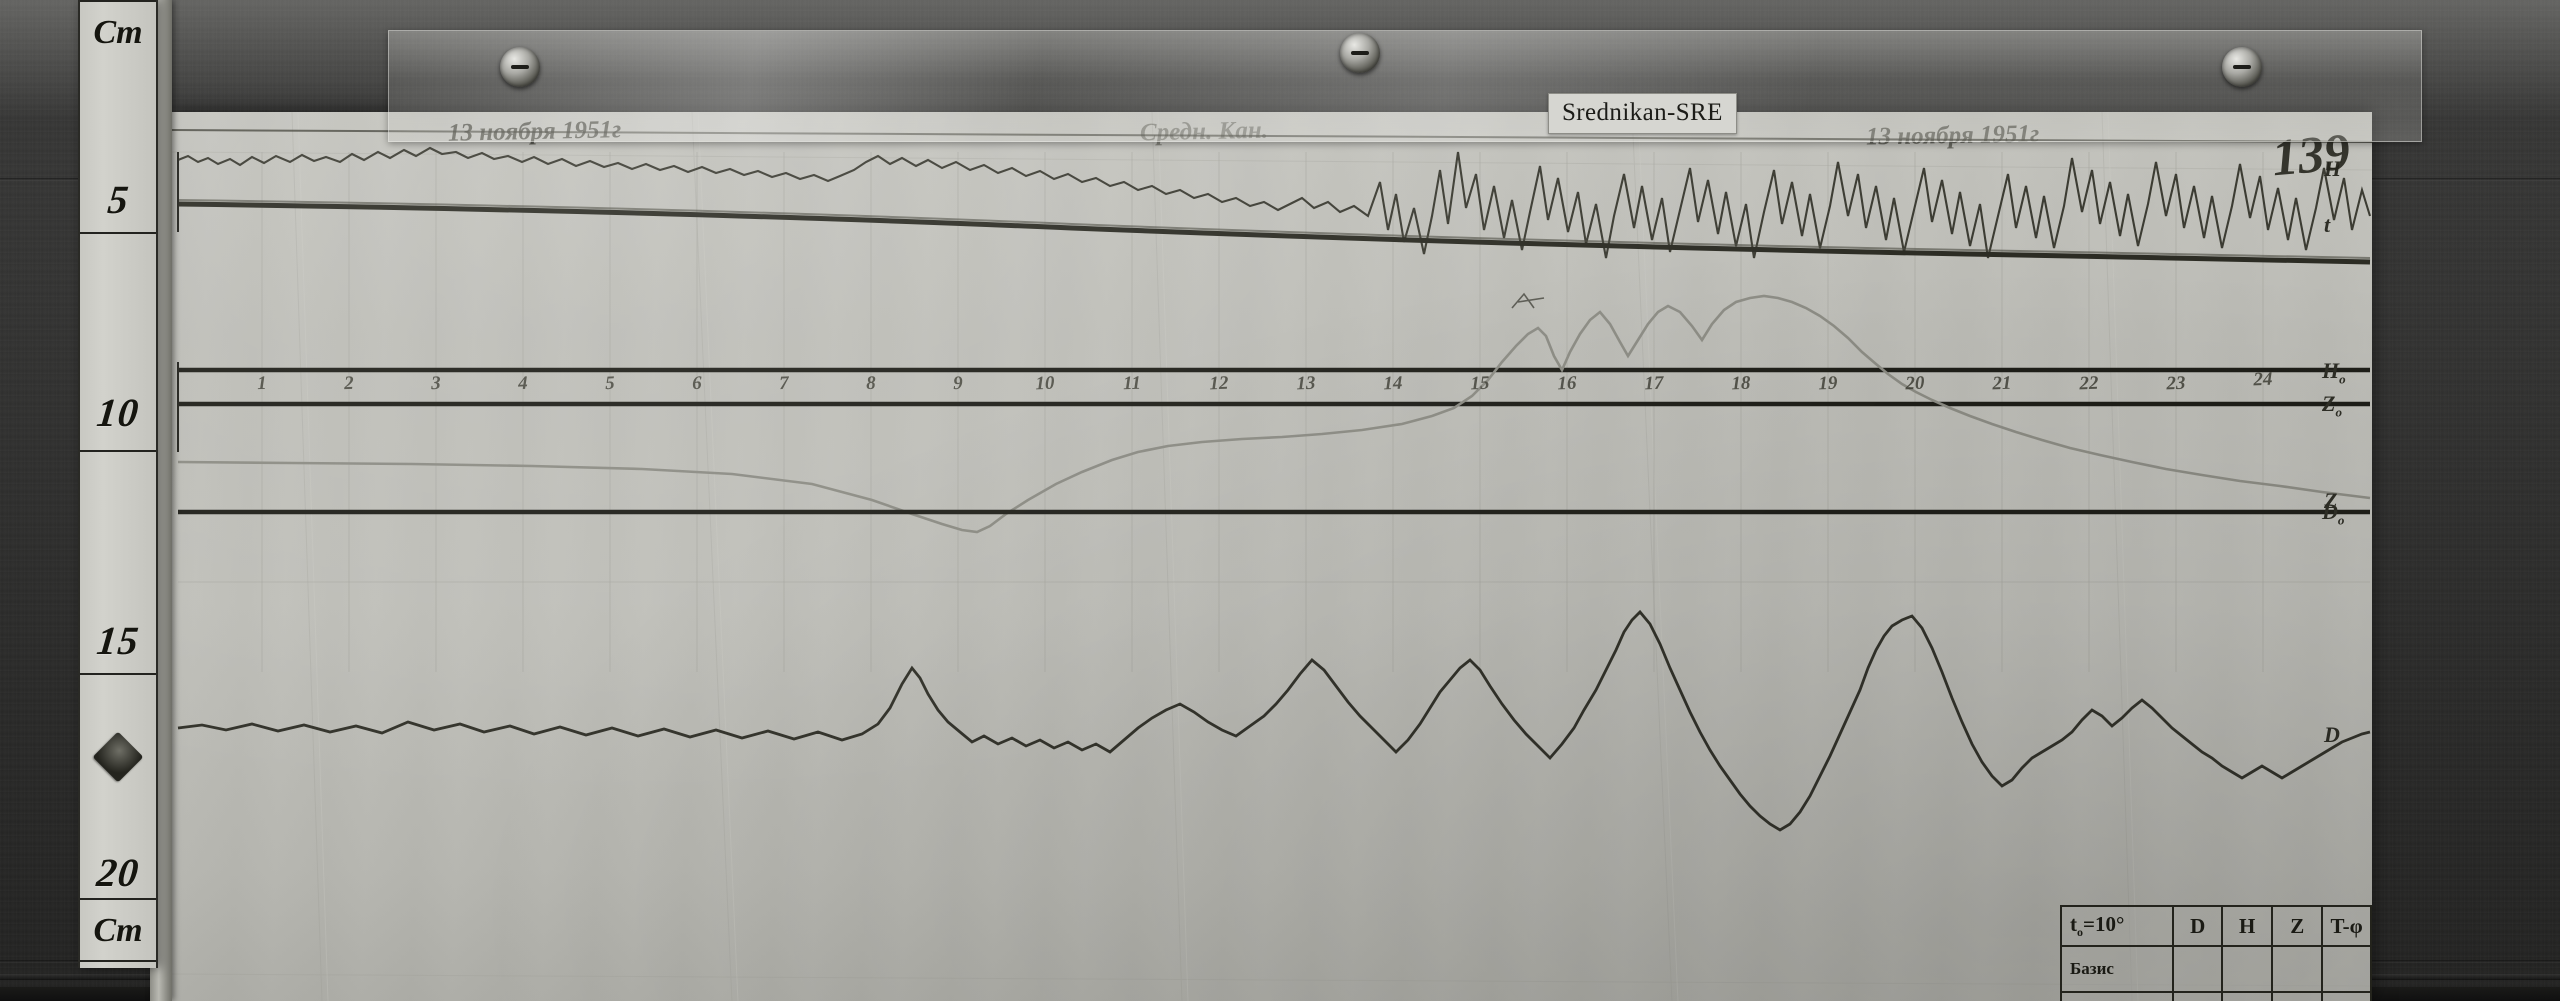 The width and height of the screenshot is (2560, 1001). What do you see at coordinates (2297, 926) in the screenshot?
I see `table-col-Z: Z` at bounding box center [2297, 926].